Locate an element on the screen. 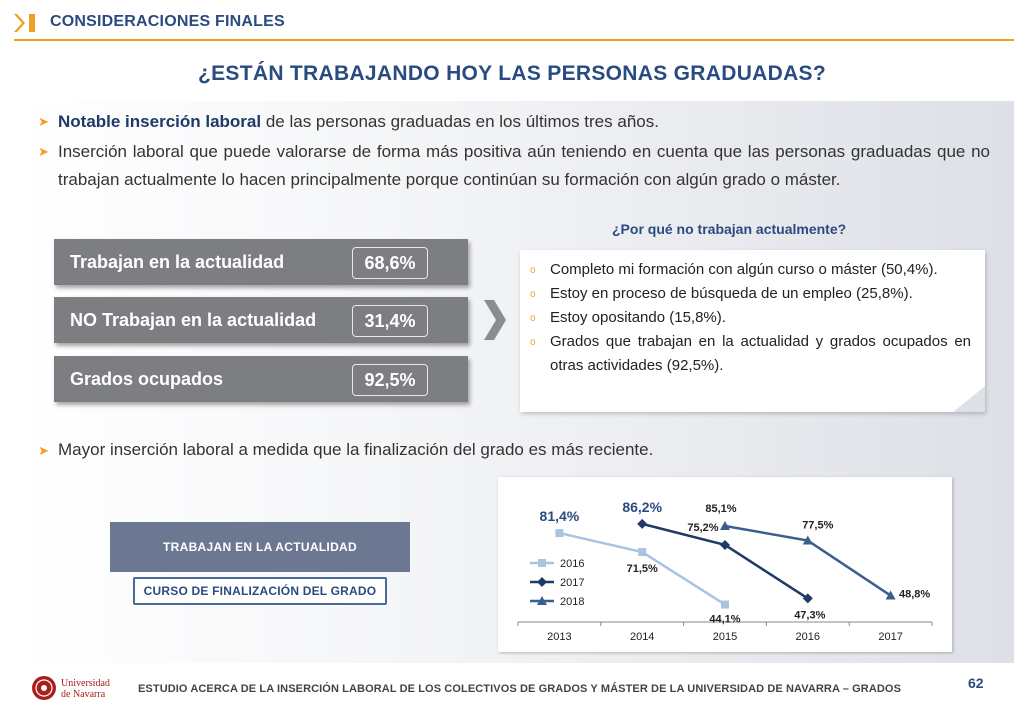  page-number: 62 is located at coordinates (976, 683).